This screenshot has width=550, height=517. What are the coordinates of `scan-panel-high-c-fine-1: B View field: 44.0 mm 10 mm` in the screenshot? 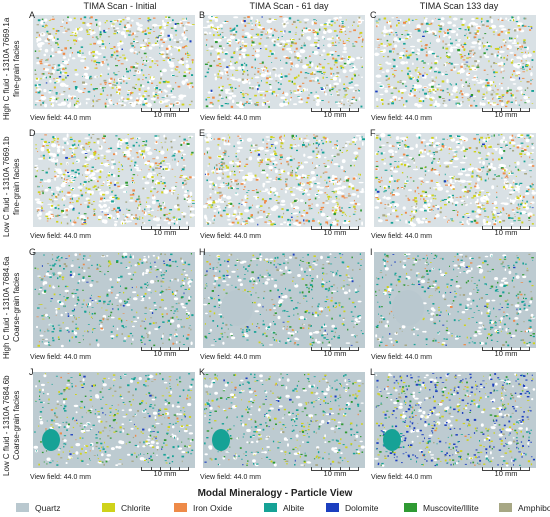 It's located at (284, 68).